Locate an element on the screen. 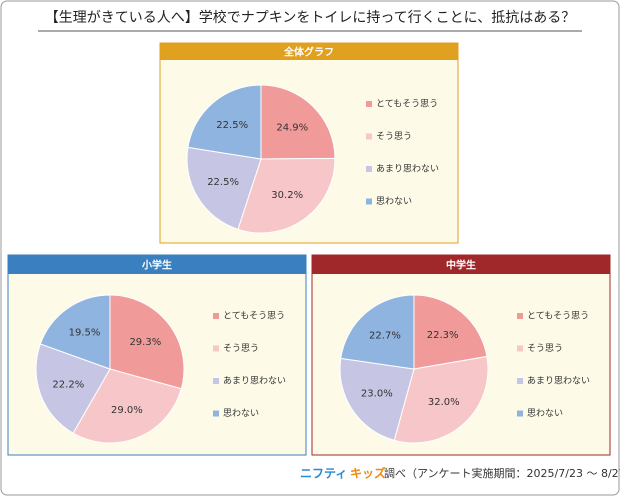 The image size is (620, 500). slice-label: 30.2% is located at coordinates (287, 195).